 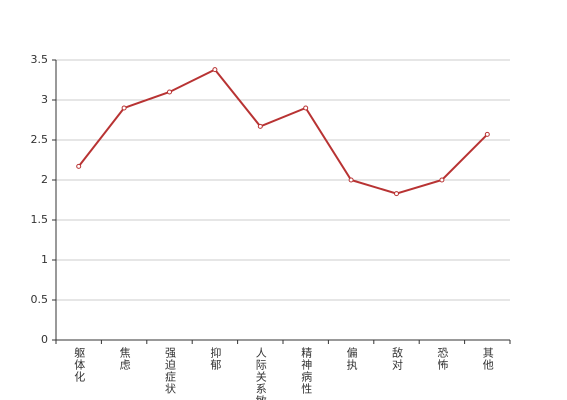 I want to click on x-tick-label: 敌对, so click(x=397, y=358).